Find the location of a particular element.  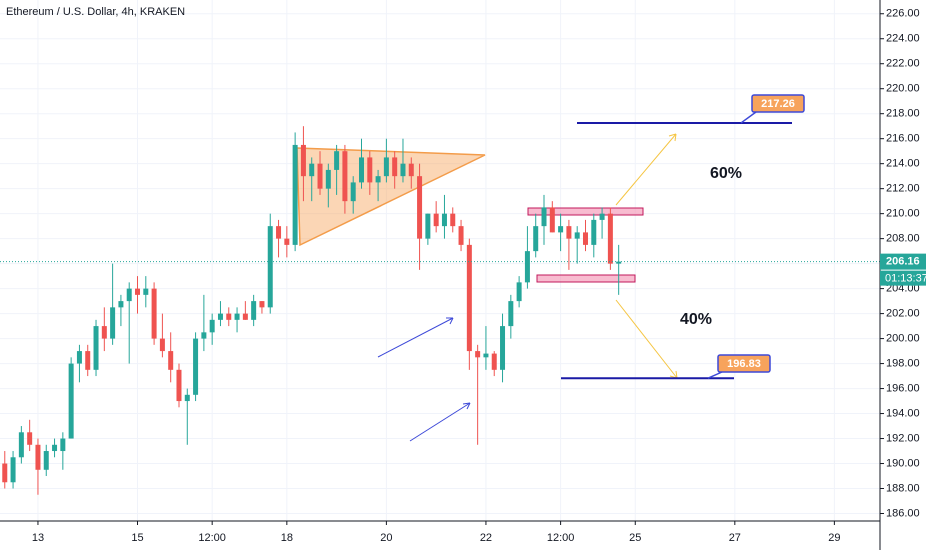

y-tick-label: 198.00 is located at coordinates (903, 363).